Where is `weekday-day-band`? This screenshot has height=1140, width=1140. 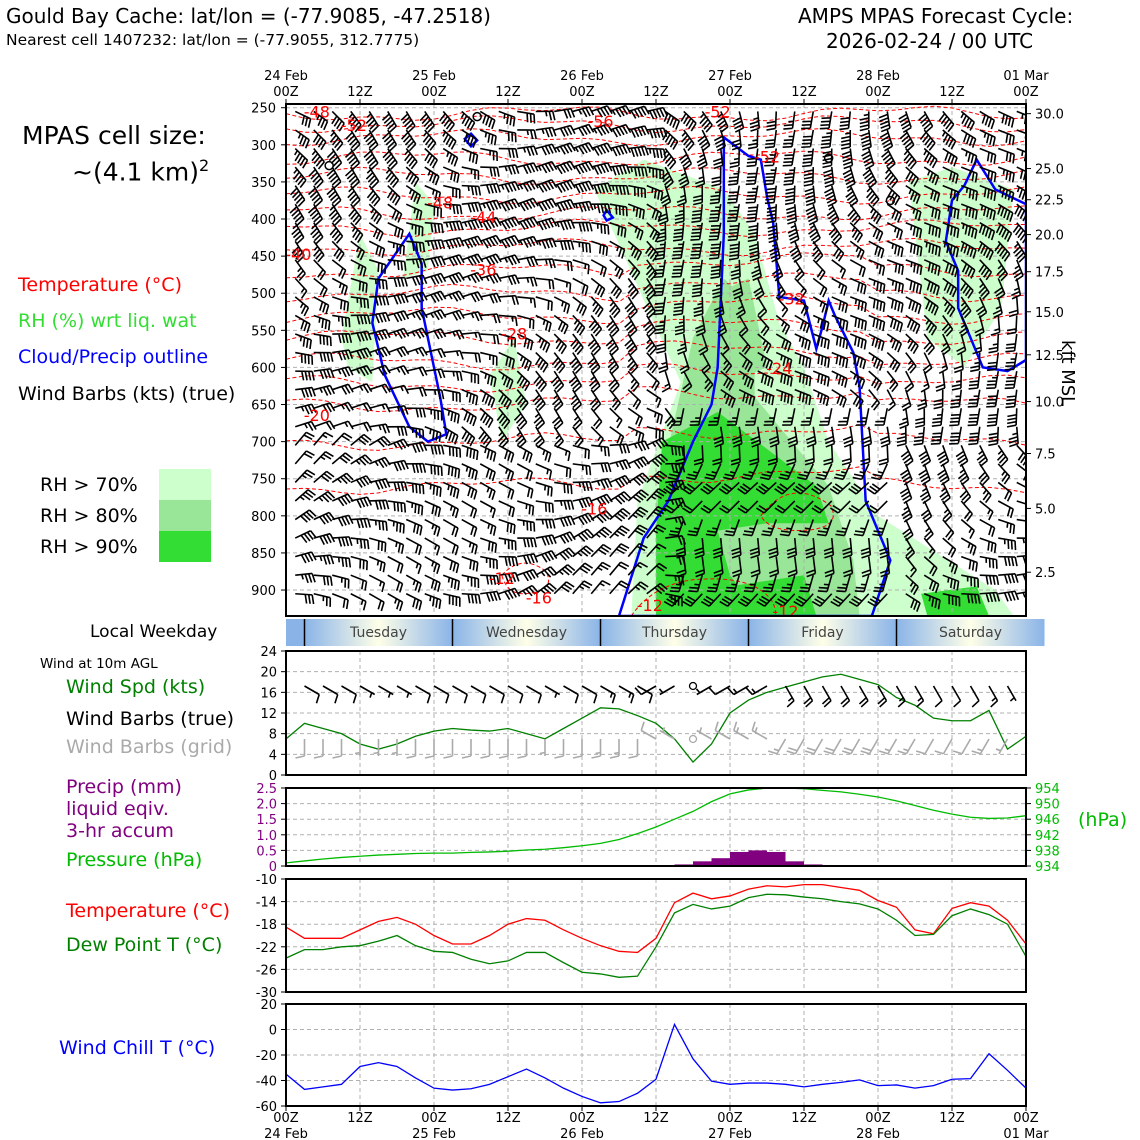
weekday-day-band is located at coordinates (970, 632).